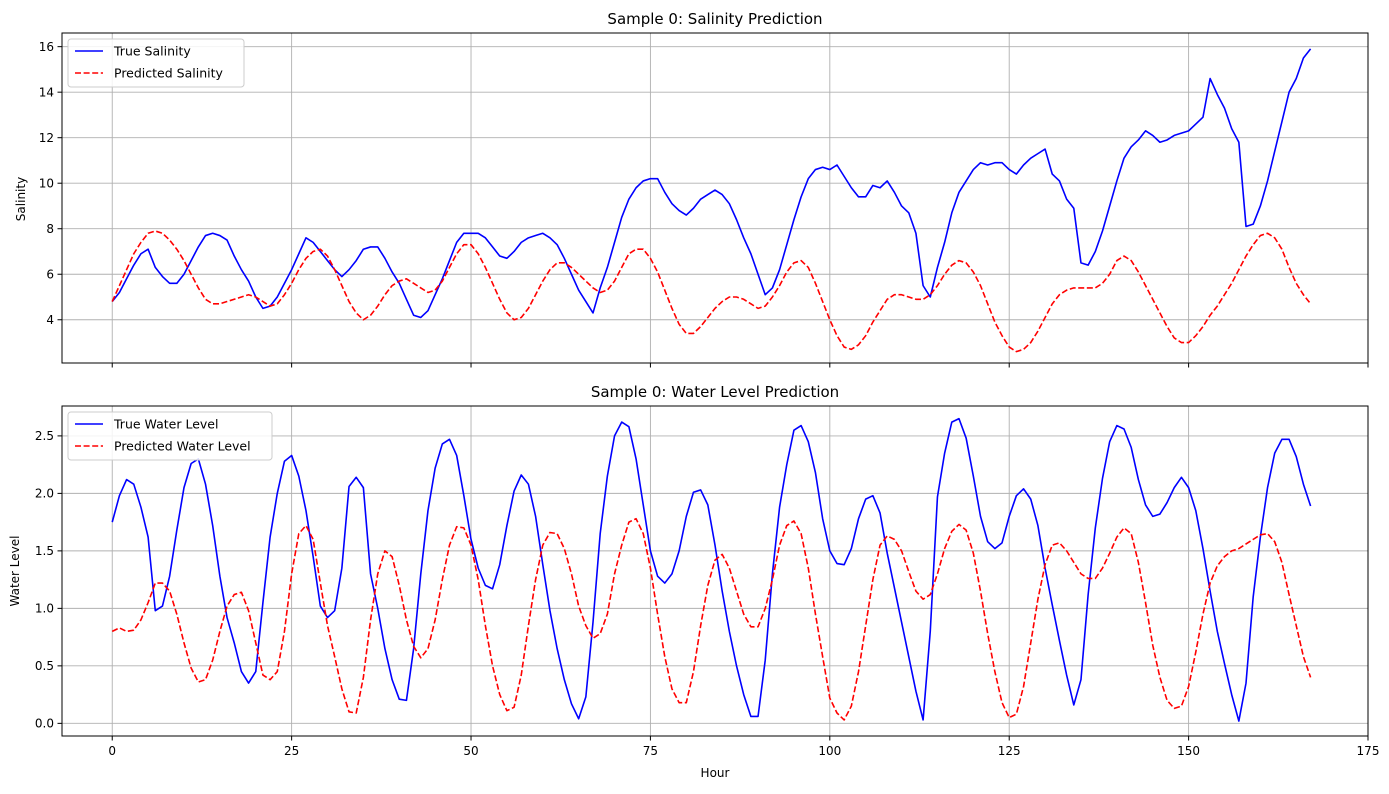  I want to click on salinity-y-tick-label: 8, so click(50, 229).